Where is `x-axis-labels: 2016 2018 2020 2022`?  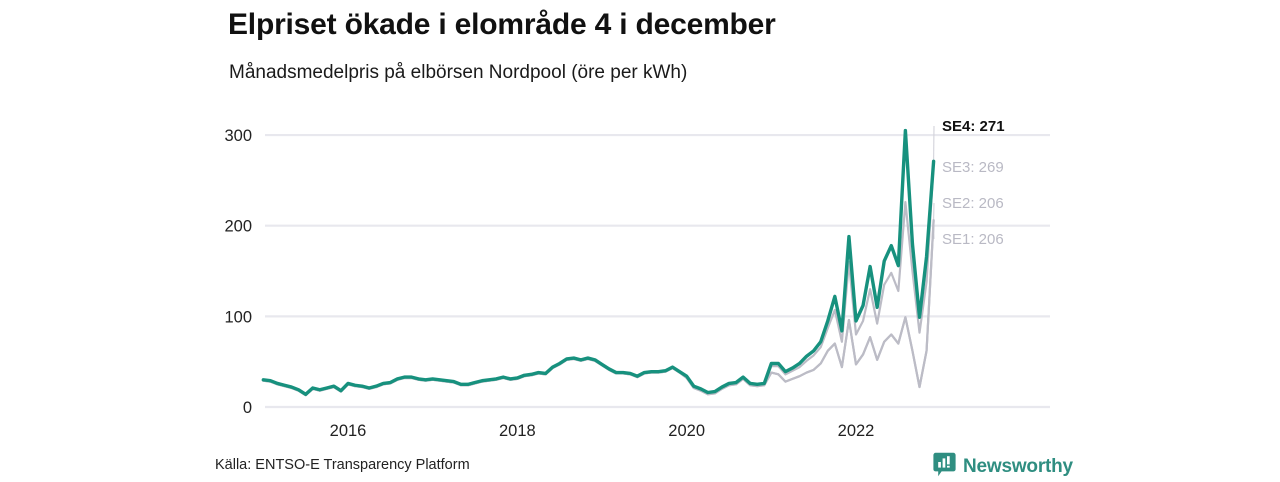 x-axis-labels: 2016 2018 2020 2022 is located at coordinates (602, 431).